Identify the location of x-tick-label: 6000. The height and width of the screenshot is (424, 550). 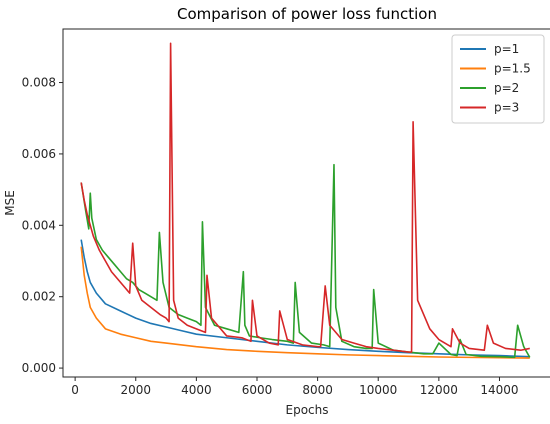
(257, 390).